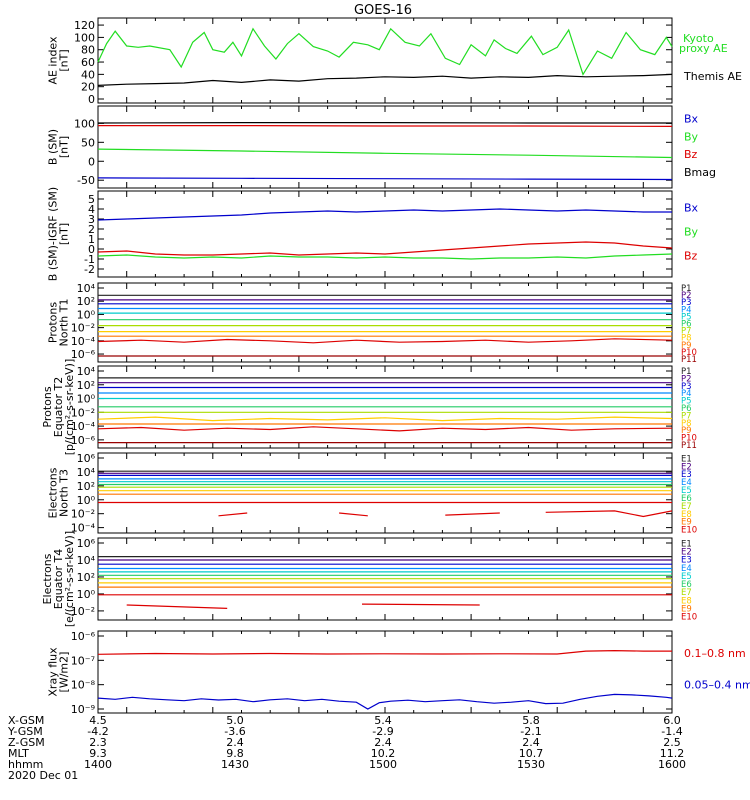  Describe the element at coordinates (712, 76) in the screenshot. I see `legend-label: Themis AE` at that location.